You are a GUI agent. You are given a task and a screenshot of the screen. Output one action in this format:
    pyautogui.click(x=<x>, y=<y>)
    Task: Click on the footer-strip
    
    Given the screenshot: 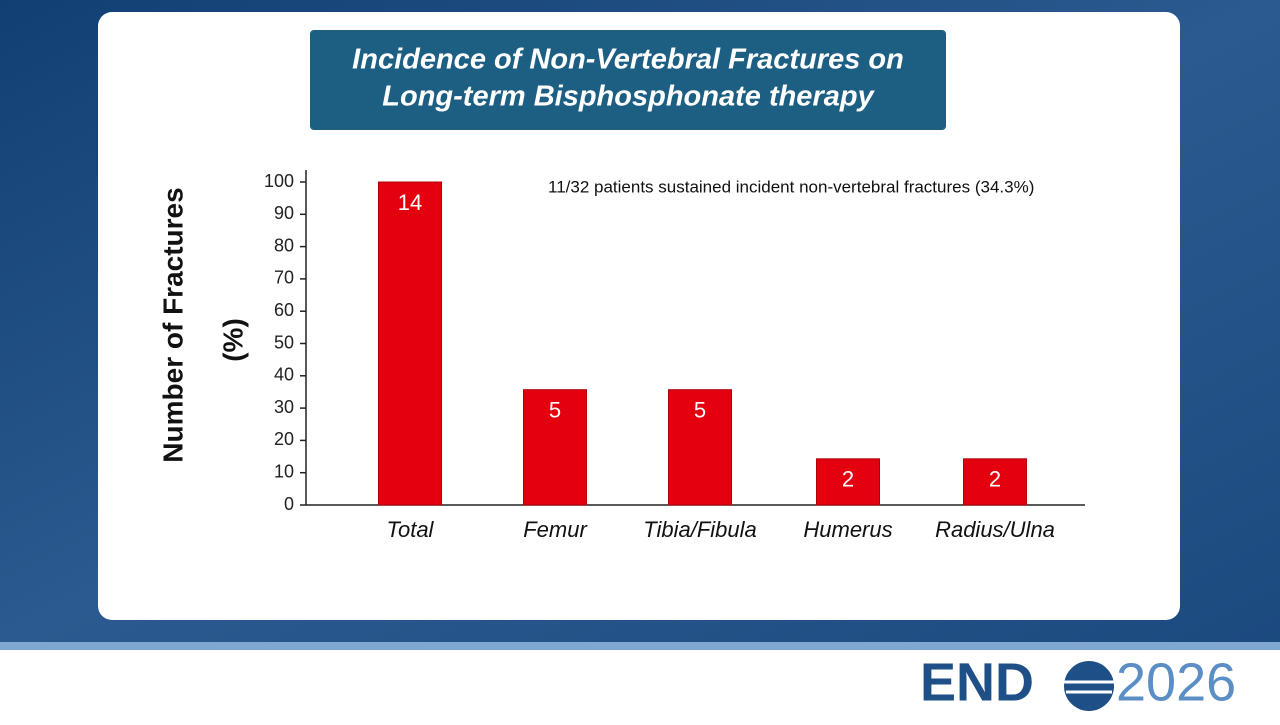 What is the action you would take?
    pyautogui.click(x=640, y=646)
    